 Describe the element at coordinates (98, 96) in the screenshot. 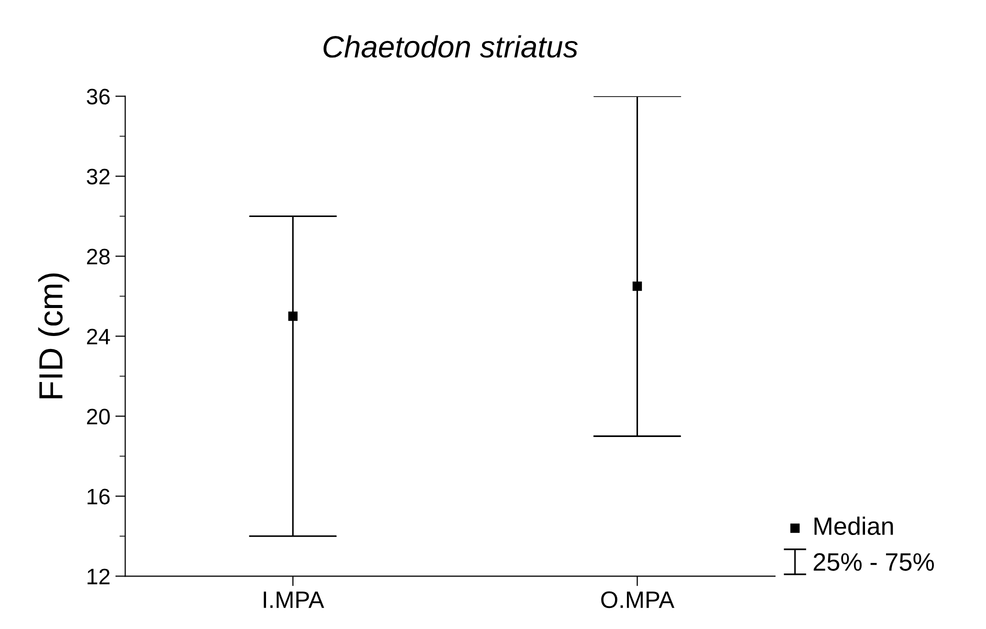

I see `y-tick-label: 36` at that location.